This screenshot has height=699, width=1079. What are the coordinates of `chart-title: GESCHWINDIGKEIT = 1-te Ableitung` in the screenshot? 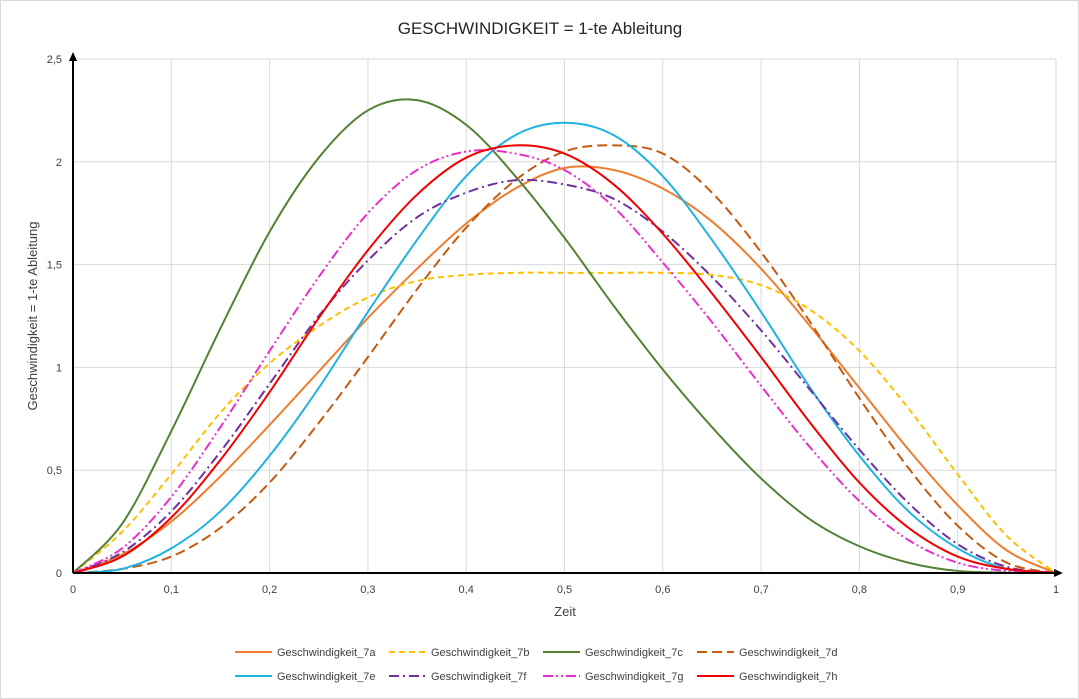 It's located at (540, 28).